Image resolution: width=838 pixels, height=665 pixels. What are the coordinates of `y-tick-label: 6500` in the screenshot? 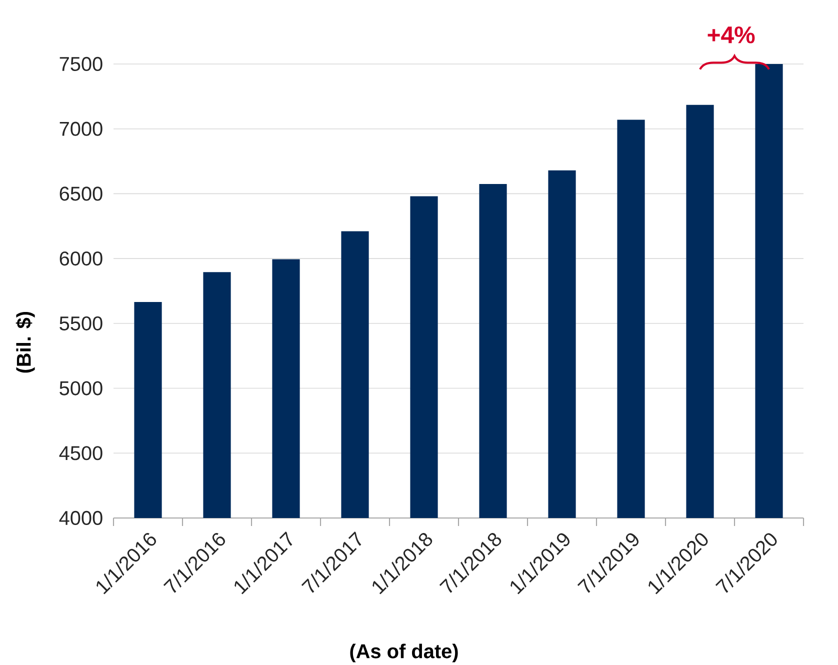 It's located at (81, 193).